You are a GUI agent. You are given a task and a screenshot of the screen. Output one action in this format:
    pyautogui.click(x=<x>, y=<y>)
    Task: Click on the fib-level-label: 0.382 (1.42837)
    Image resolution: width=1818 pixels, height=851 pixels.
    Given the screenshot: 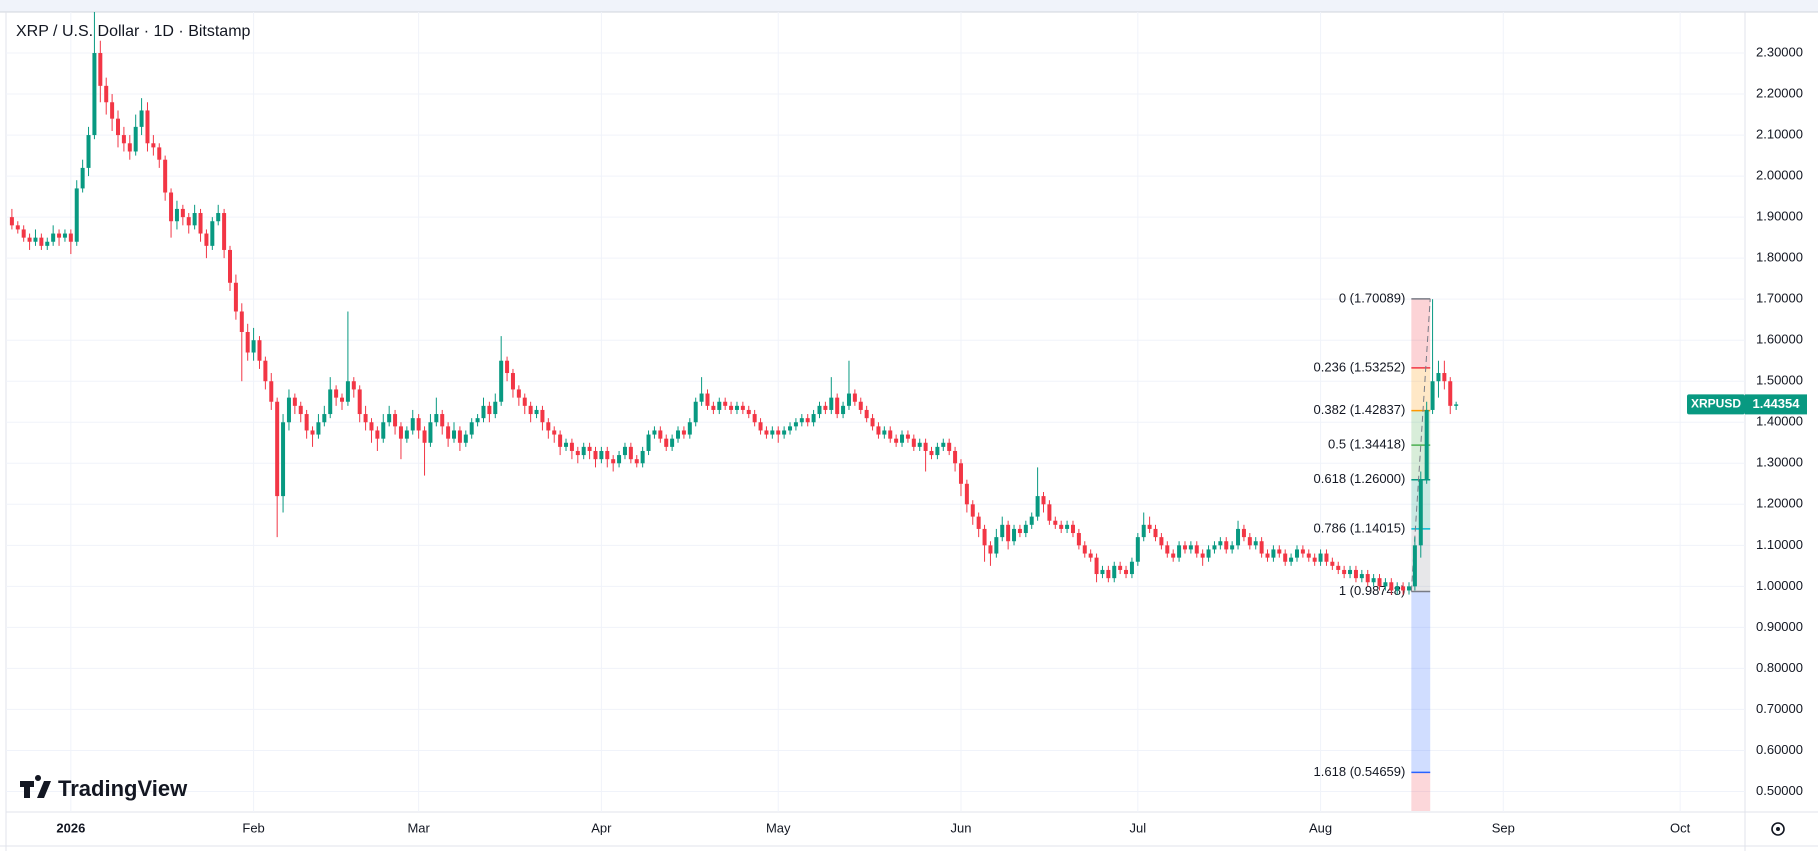 What is the action you would take?
    pyautogui.click(x=1360, y=409)
    